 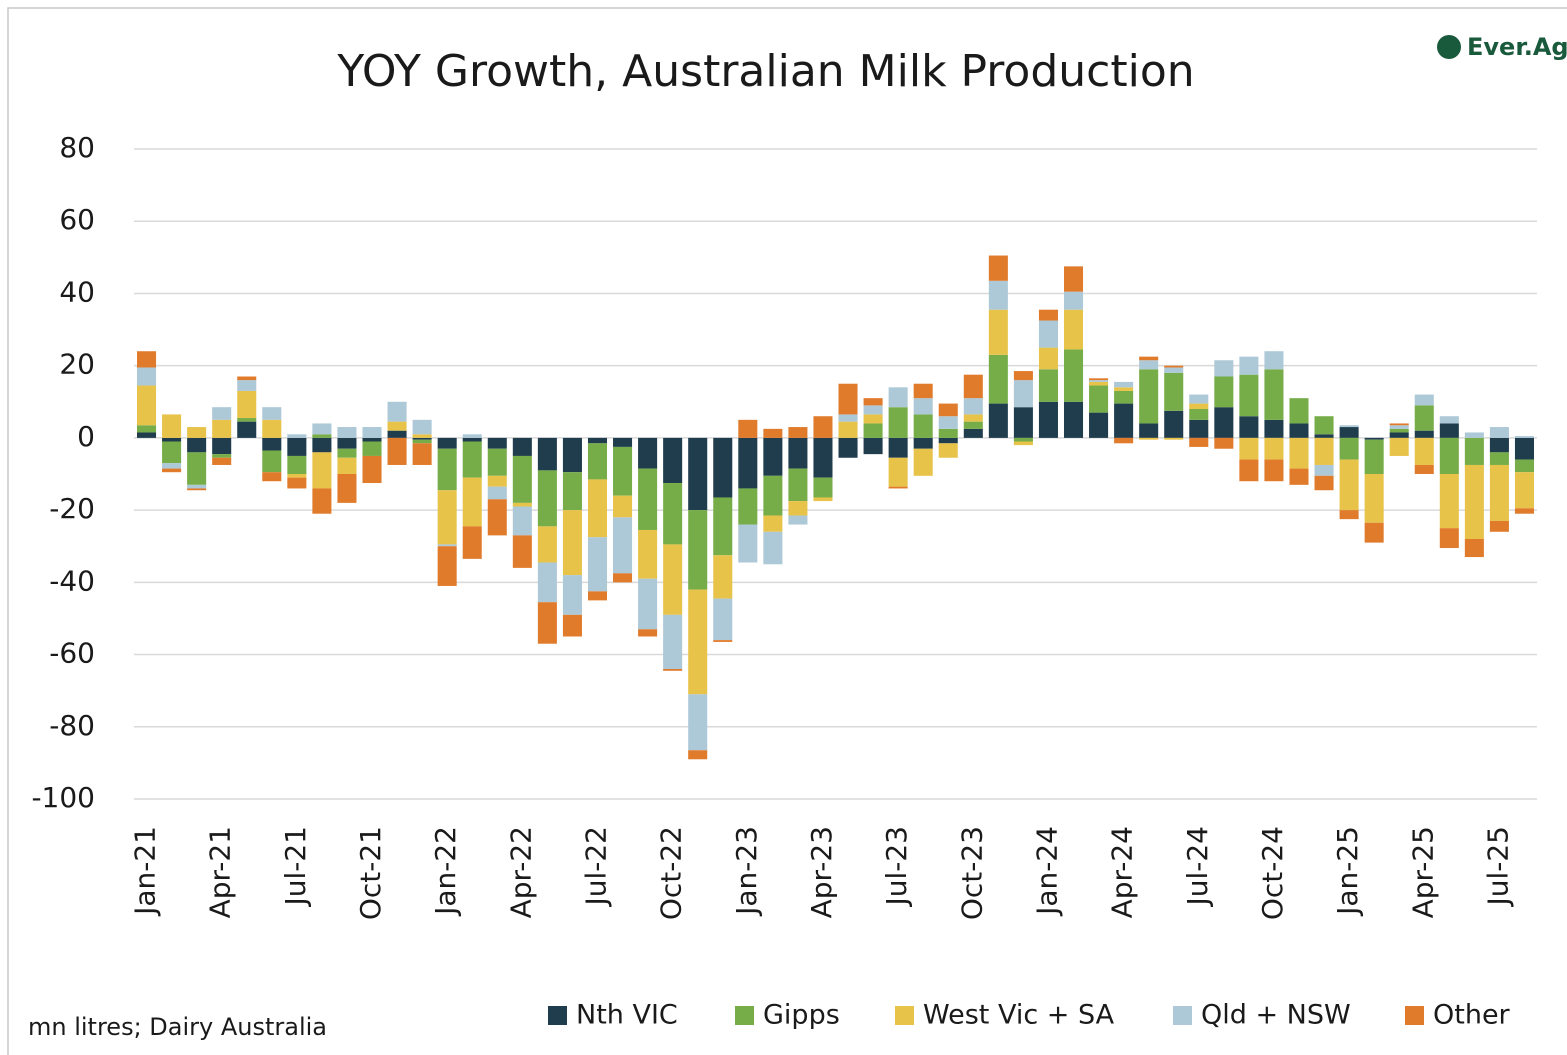 What do you see at coordinates (77, 219) in the screenshot?
I see `y-tick-label: 60` at bounding box center [77, 219].